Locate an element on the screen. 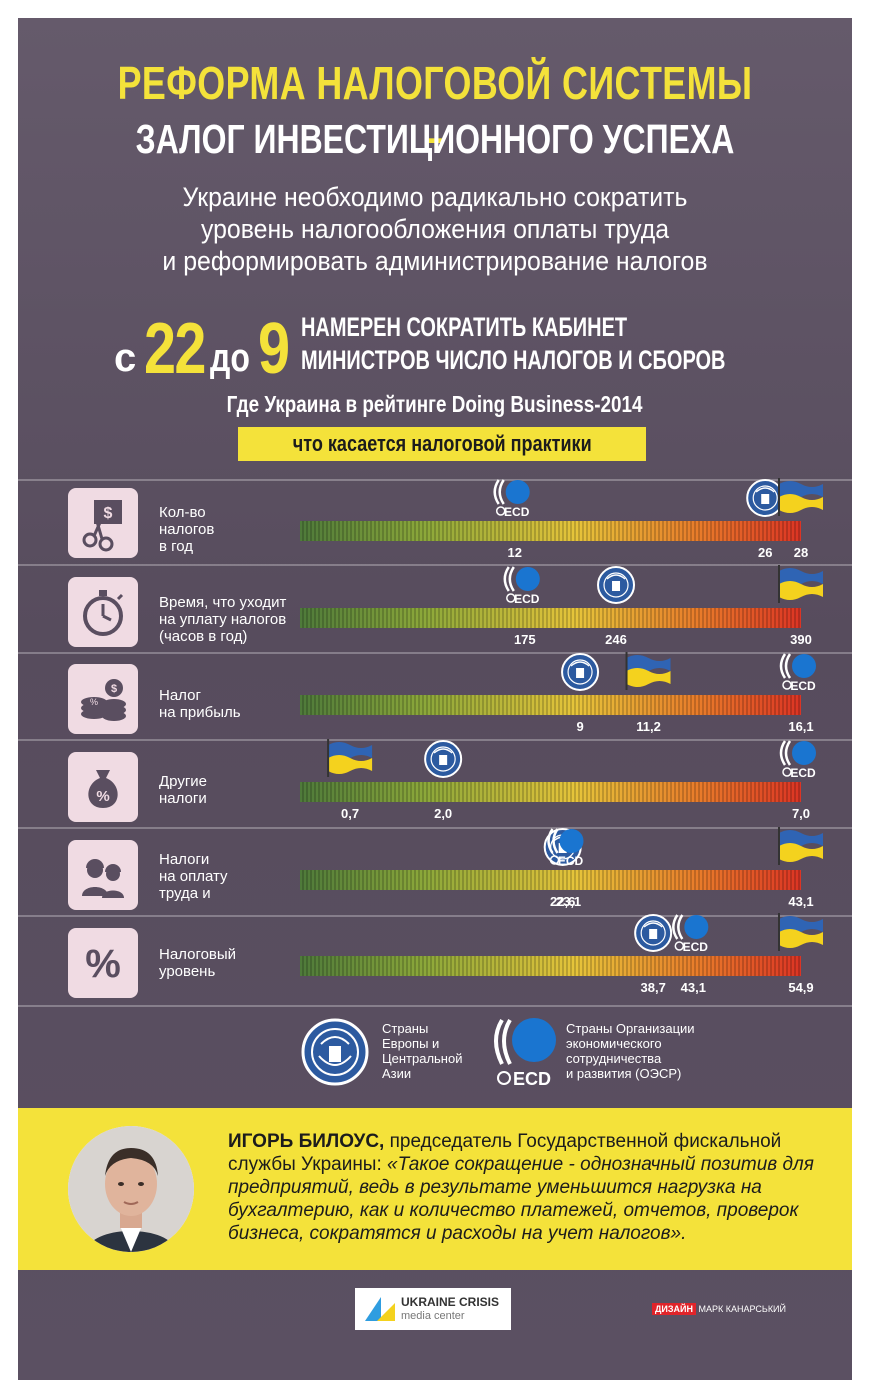 Image resolution: width=869 pixels, height=1399 pixels. row-label-line: Кол-во is located at coordinates (182, 512).